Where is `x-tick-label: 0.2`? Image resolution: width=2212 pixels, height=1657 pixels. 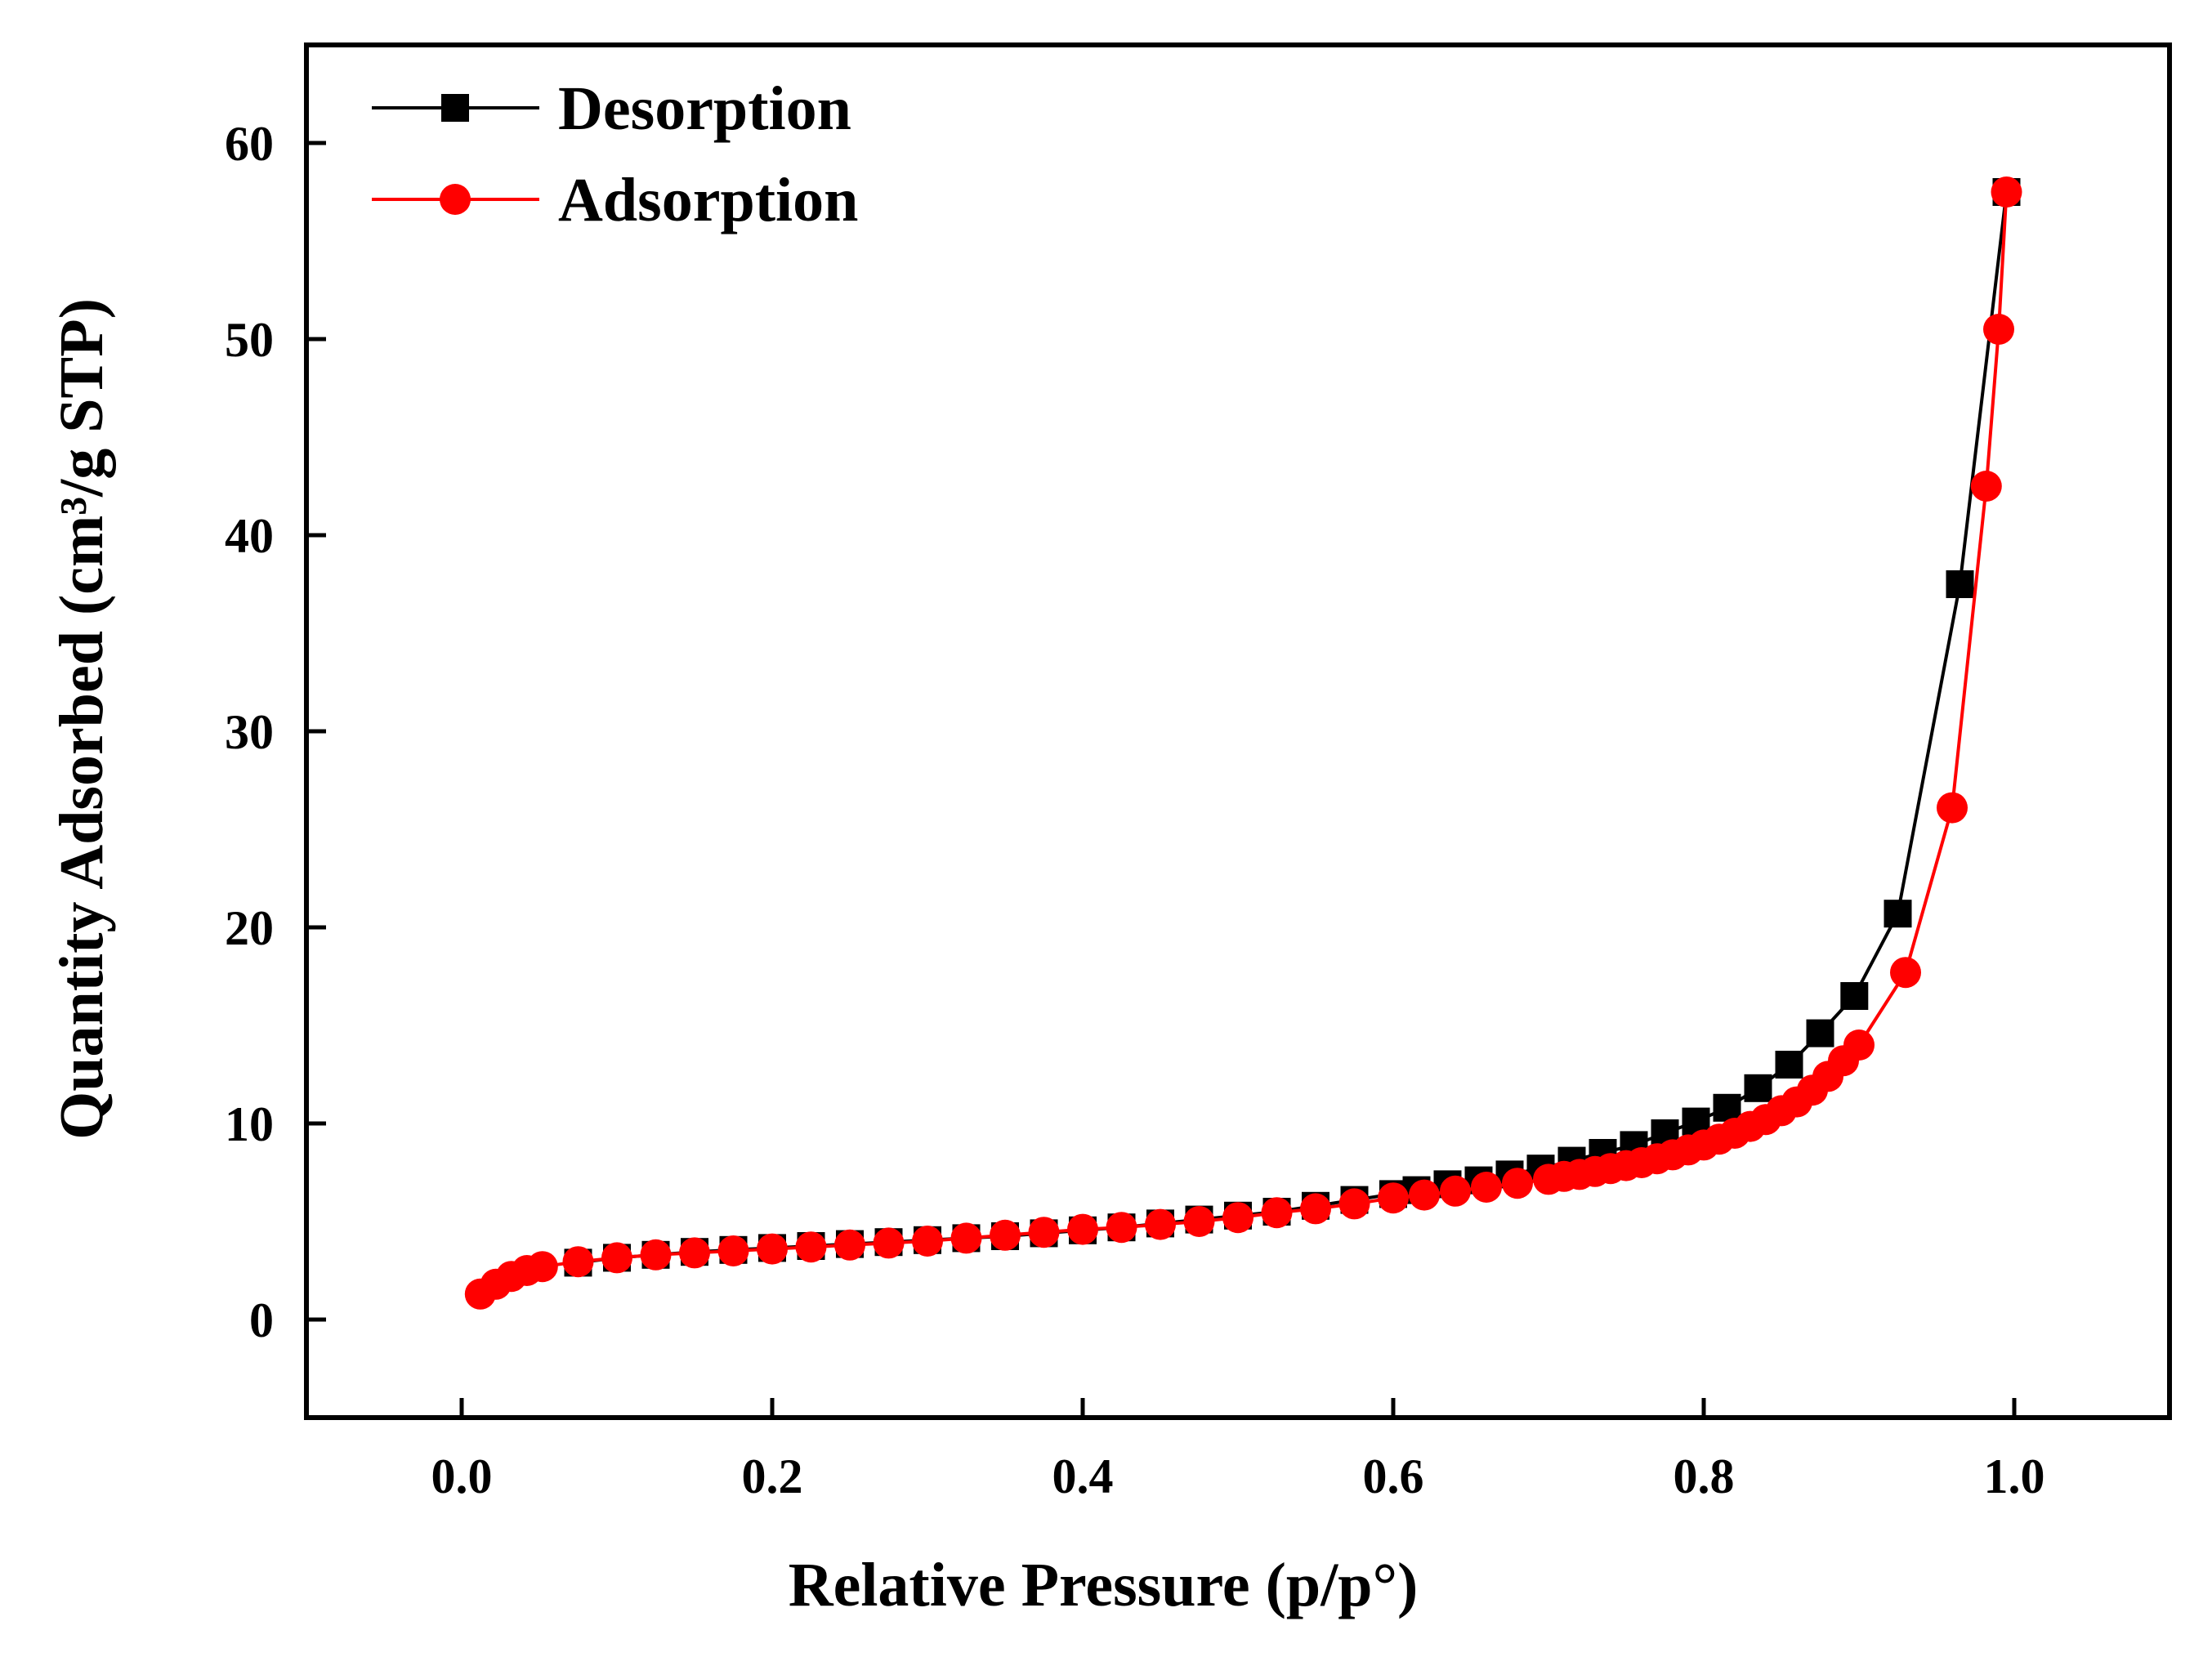 x-tick-label: 0.2 is located at coordinates (772, 1476).